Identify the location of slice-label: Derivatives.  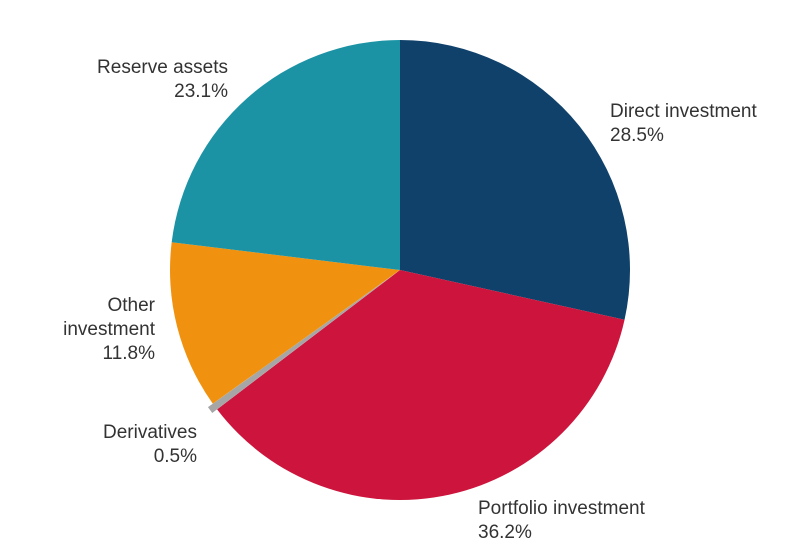
(150, 432).